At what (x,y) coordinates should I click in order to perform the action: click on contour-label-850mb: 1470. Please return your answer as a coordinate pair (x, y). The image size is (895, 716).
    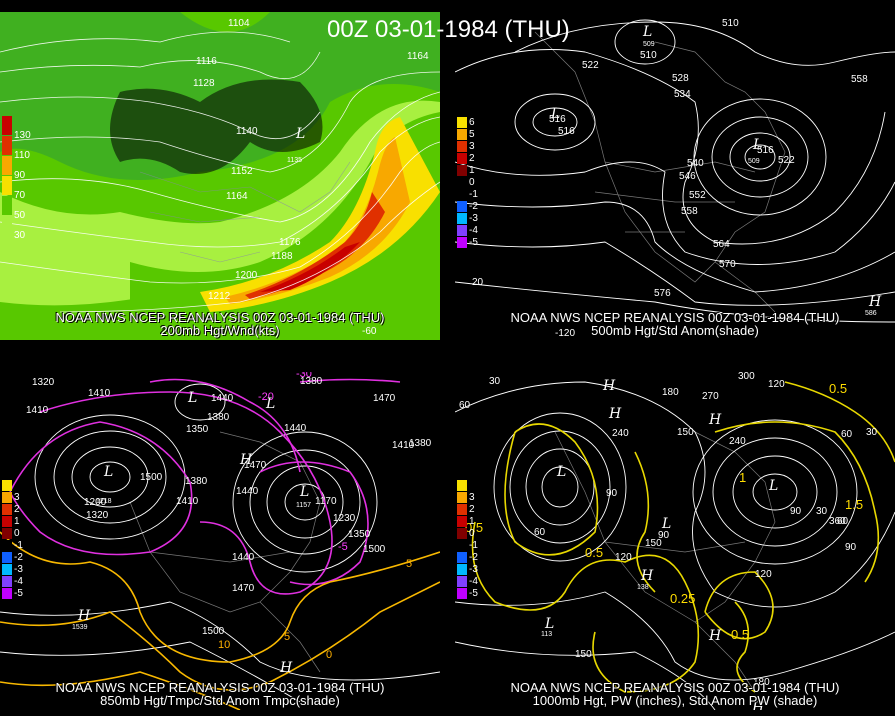
    Looking at the image, I should click on (384, 398).